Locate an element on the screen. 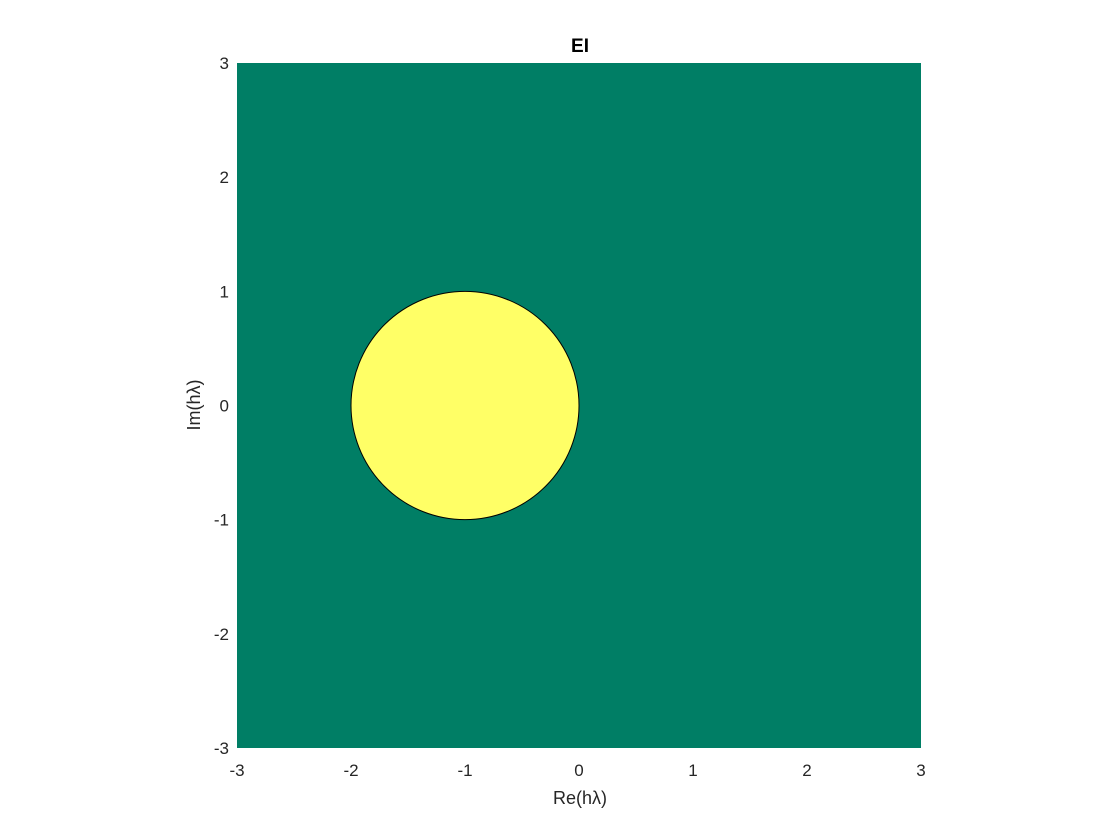 The image size is (1120, 840). x-tick-label: 0 is located at coordinates (578, 770).